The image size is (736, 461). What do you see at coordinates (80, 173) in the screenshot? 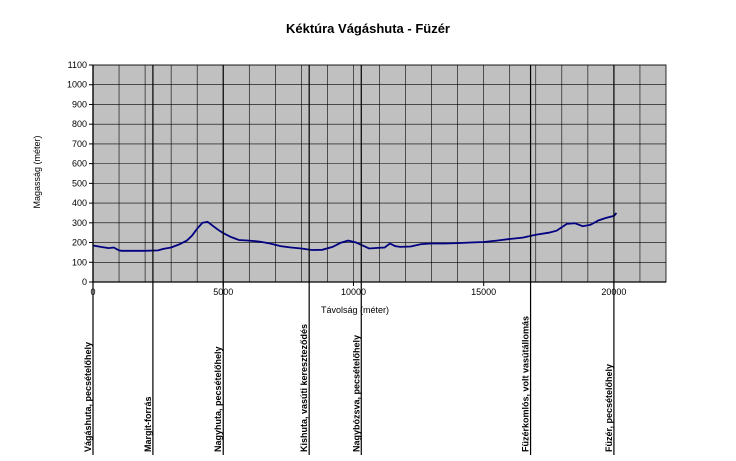
I see `y-axis-ticks: 0 100 200 300 400 500 600 700 800 900 1000 1100` at bounding box center [80, 173].